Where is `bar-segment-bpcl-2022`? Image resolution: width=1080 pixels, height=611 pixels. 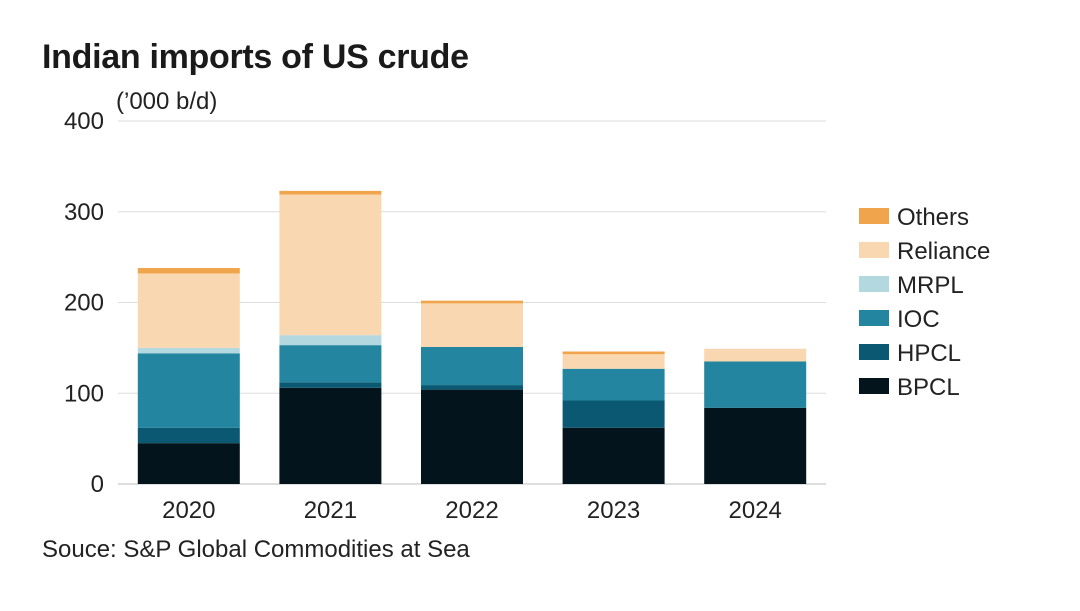 bar-segment-bpcl-2022 is located at coordinates (472, 436).